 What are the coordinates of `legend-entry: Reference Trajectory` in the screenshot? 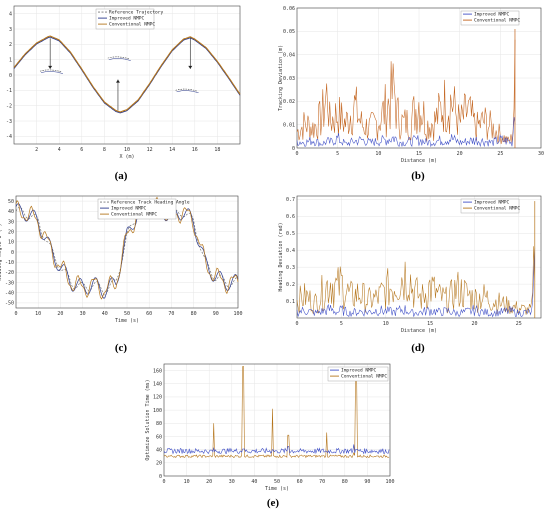 It's located at (136, 13).